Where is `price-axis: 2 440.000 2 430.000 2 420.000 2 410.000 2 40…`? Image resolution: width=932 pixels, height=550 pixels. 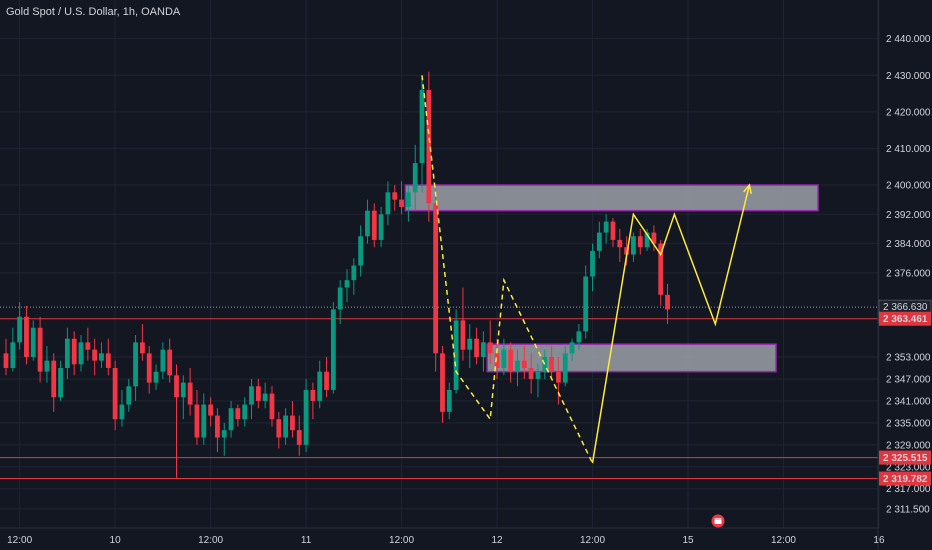
price-axis: 2 440.000 2 430.000 2 420.000 2 410.000 2 40… is located at coordinates (908, 274).